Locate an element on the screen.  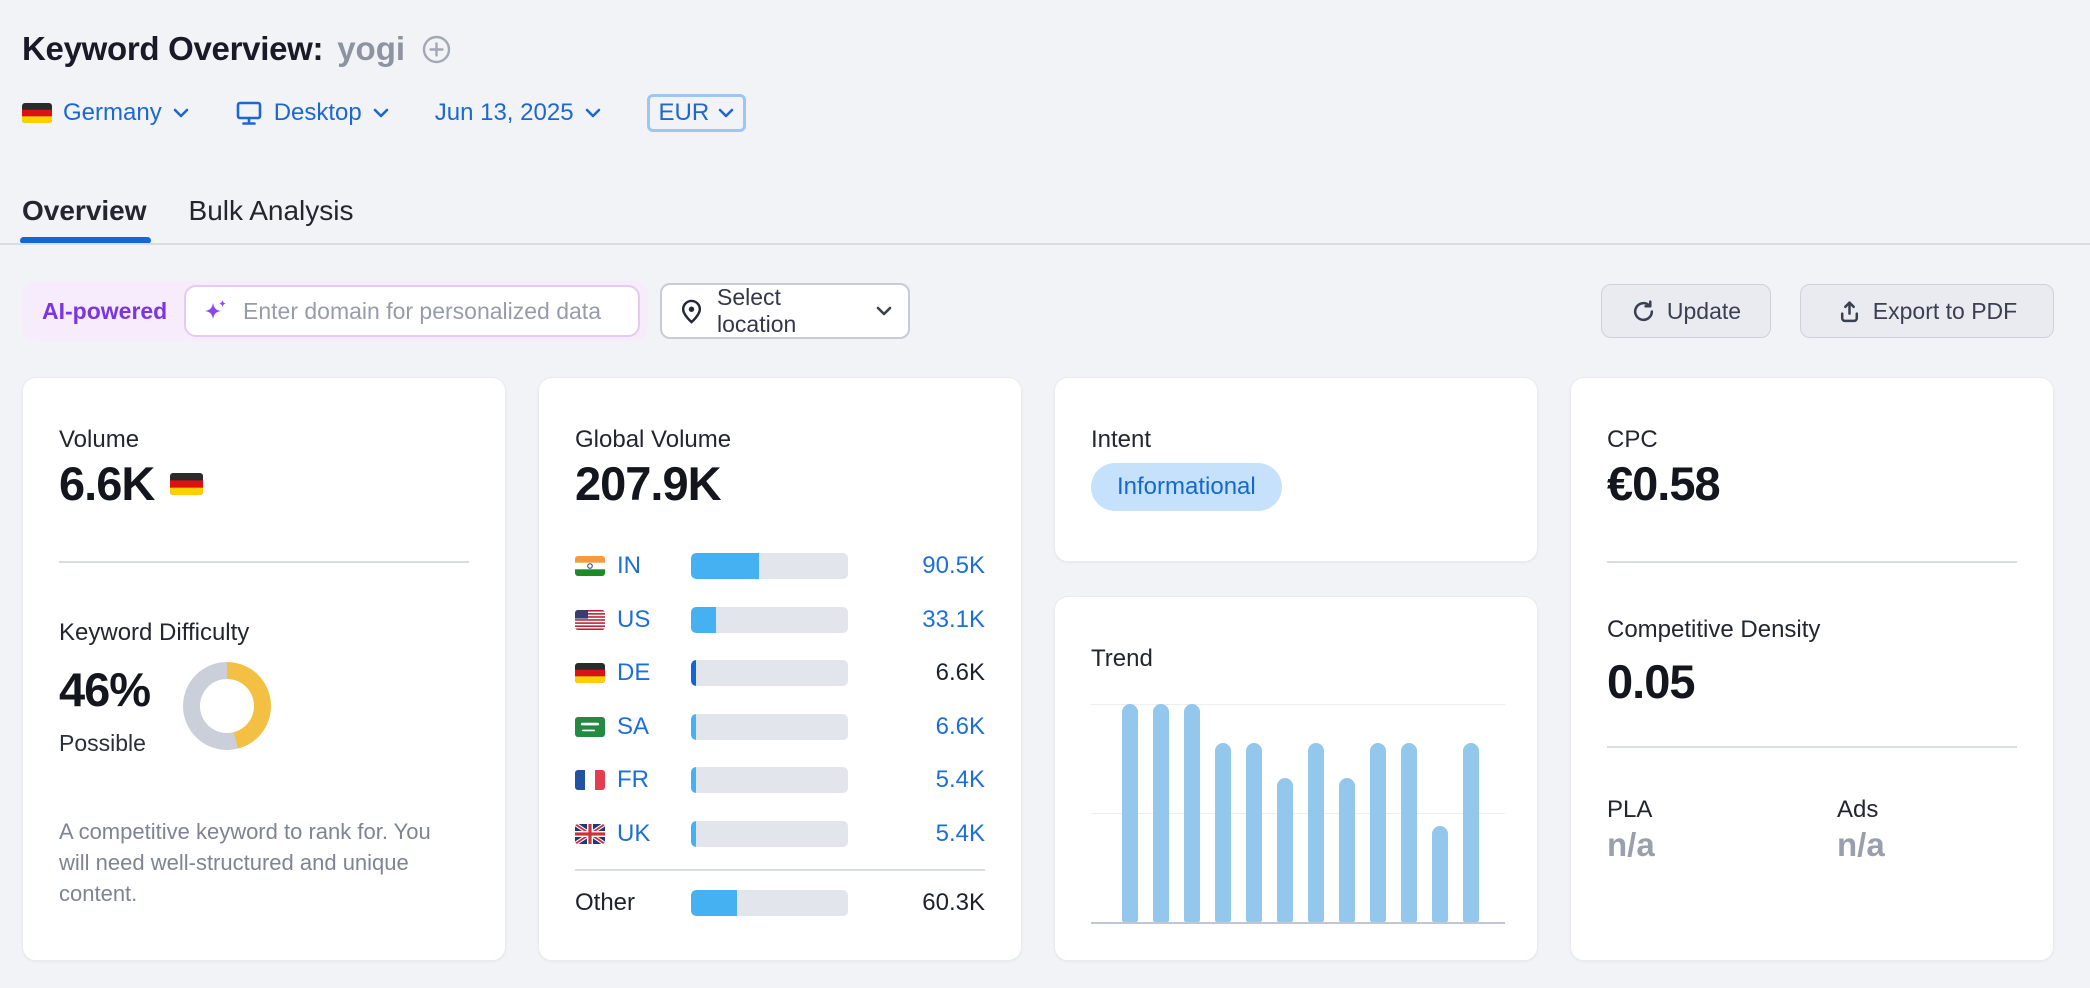
country-code-link: IN is located at coordinates (629, 565).